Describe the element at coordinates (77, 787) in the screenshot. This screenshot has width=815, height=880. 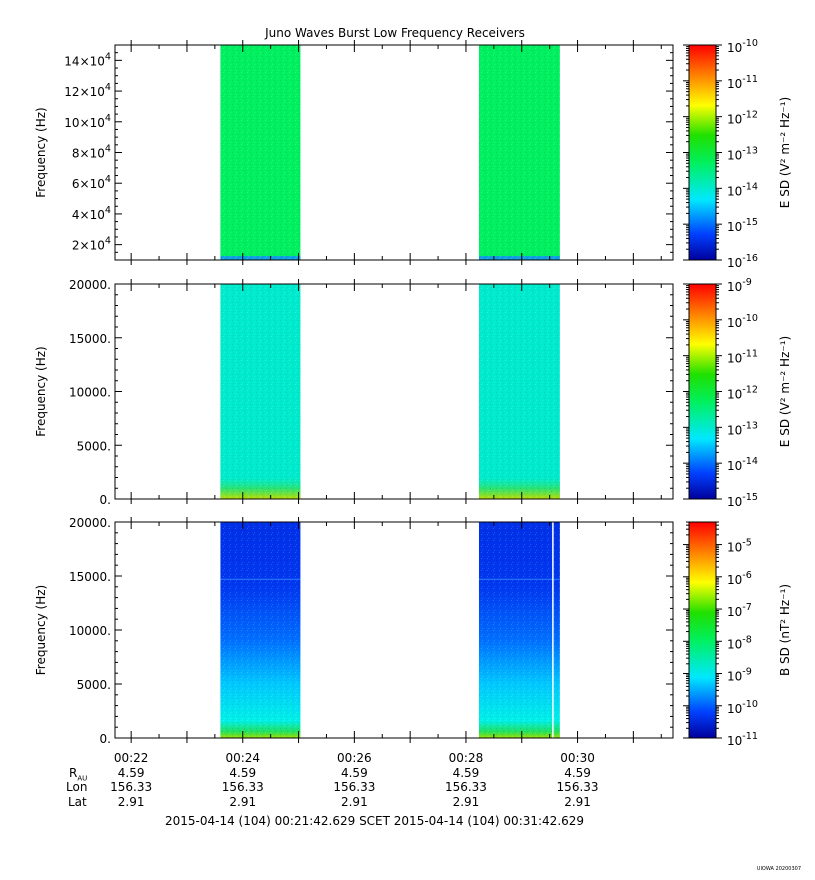
I see `ephem-label-lon: Lon` at that location.